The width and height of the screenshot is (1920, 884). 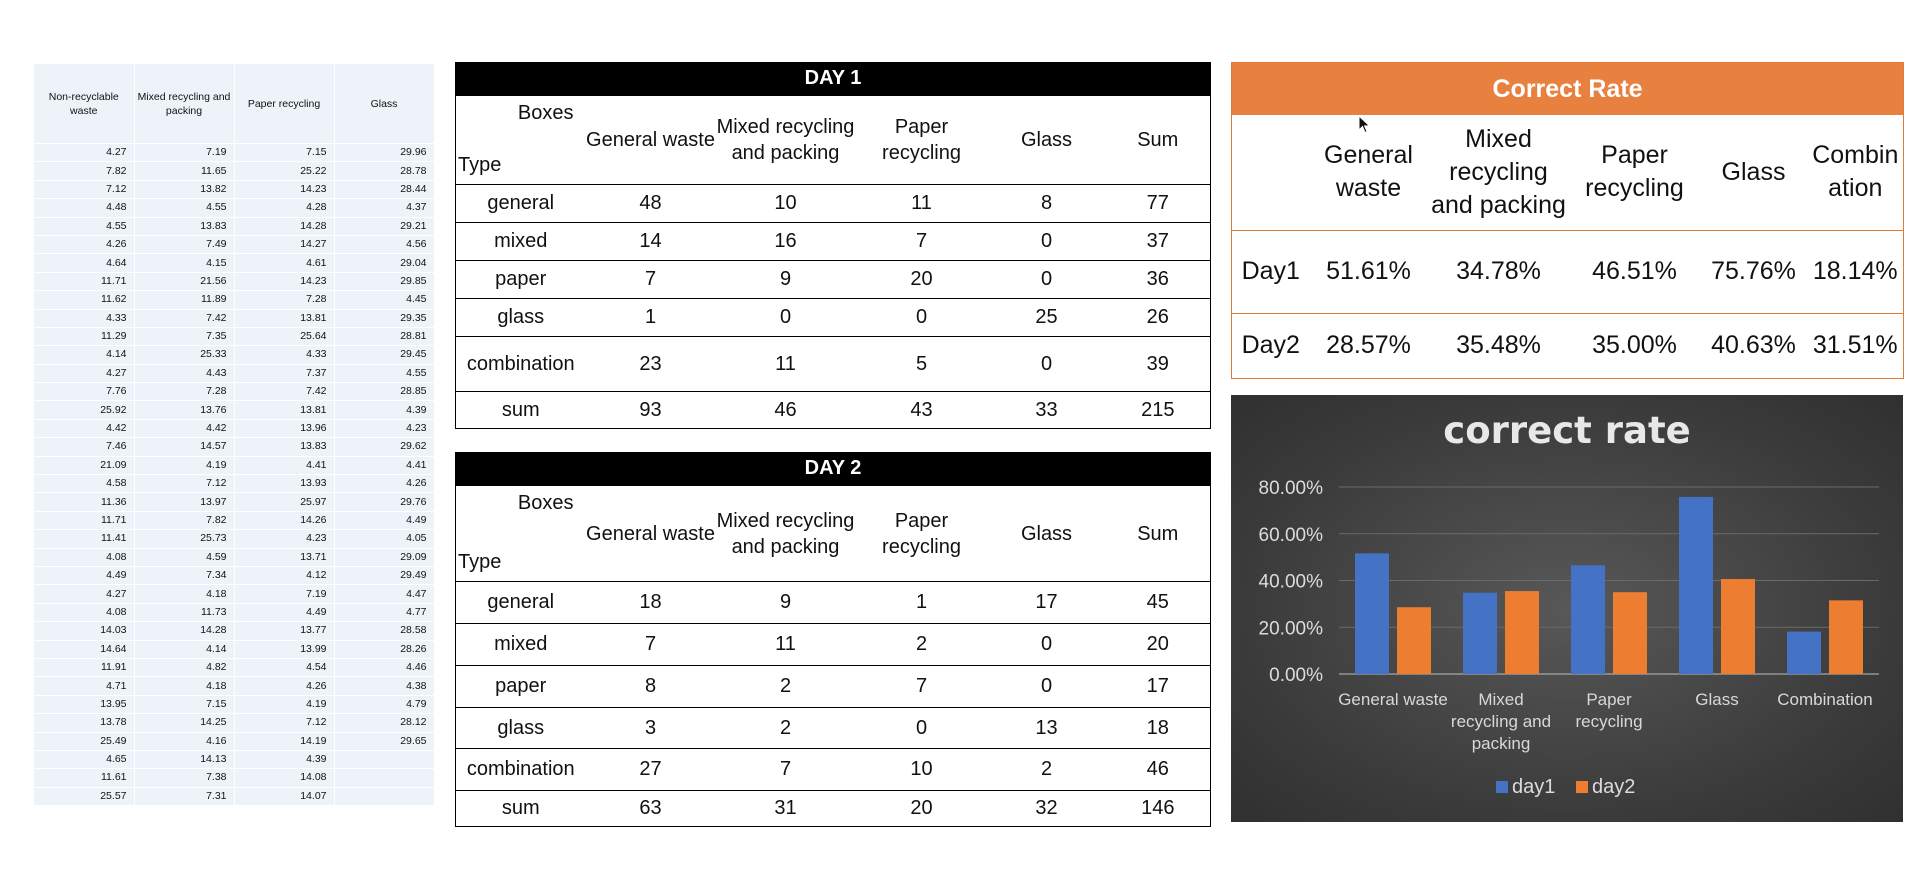 I want to click on sheet-cell: 4.27, so click(x=84, y=152).